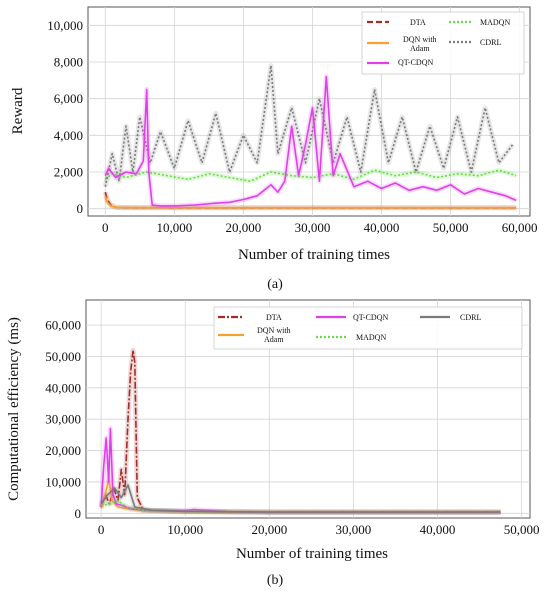 The image size is (550, 595). Describe the element at coordinates (63, 450) in the screenshot. I see `panel-b-y-tick-label: 20,000` at that location.